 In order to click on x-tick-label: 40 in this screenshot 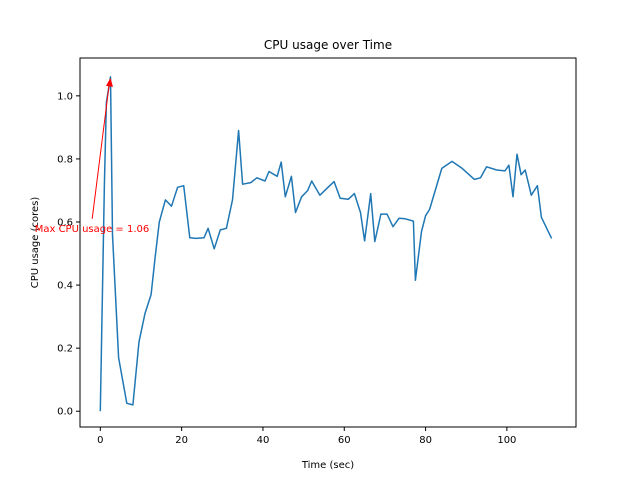, I will do `click(263, 440)`.